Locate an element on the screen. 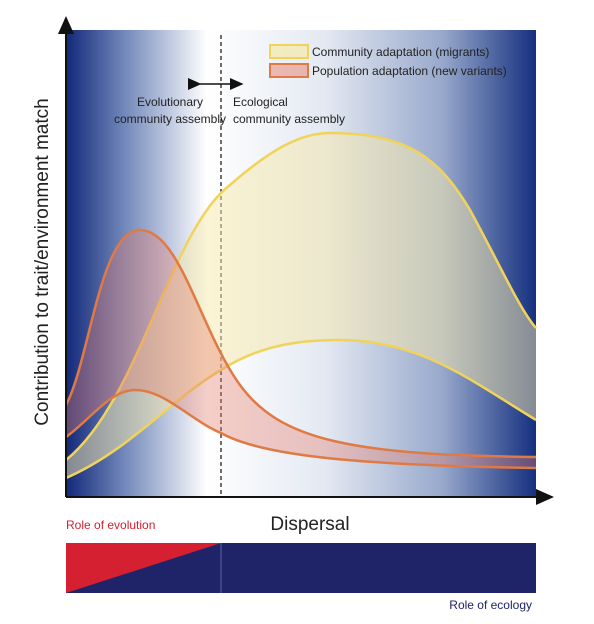  ecology-label: Role of ecology is located at coordinates (490, 605).